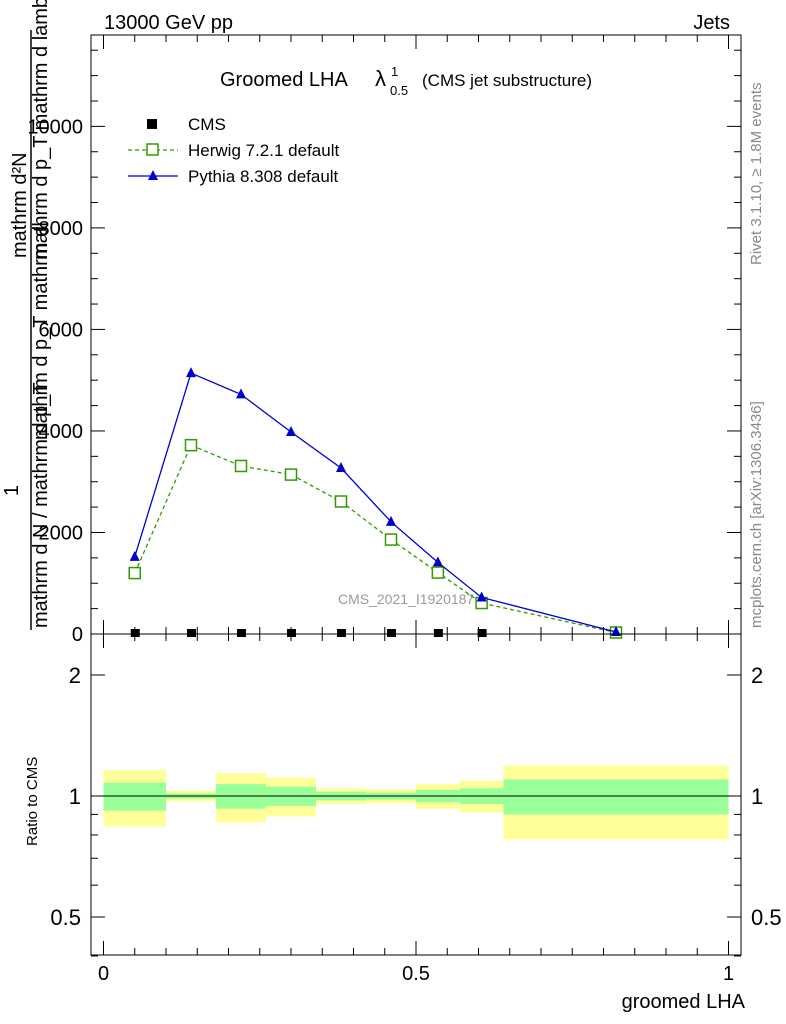 The image size is (786, 1024). I want to click on rivet-label: Rivet 3.1.10, ≥ 1.8M events, so click(756, 174).